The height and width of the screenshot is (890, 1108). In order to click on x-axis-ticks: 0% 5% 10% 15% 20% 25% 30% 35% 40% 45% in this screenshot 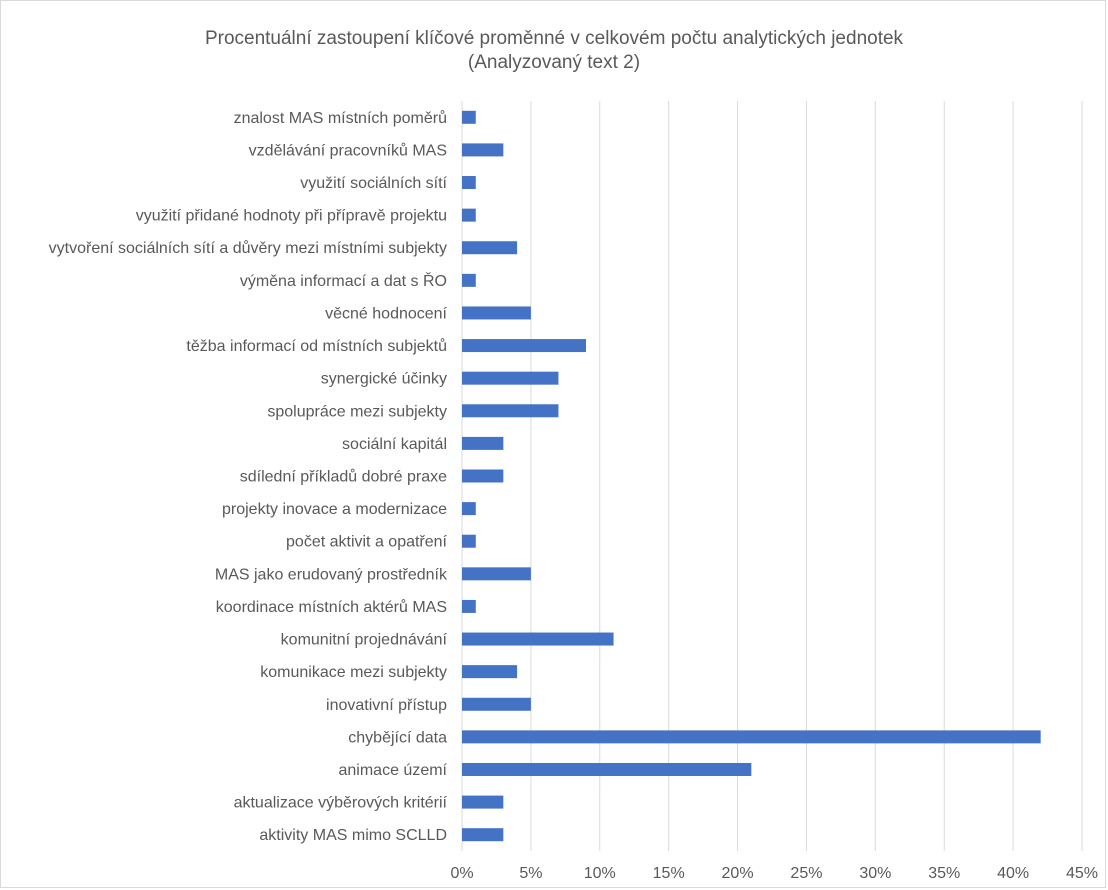, I will do `click(774, 873)`.